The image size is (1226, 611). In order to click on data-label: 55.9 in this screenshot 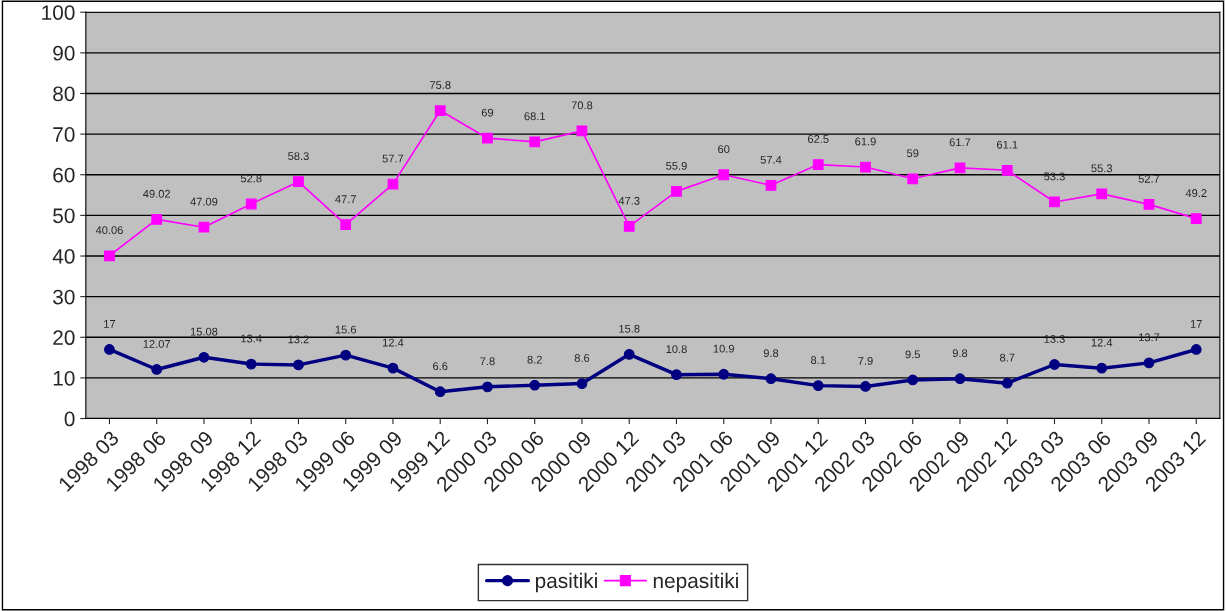, I will do `click(676, 165)`.